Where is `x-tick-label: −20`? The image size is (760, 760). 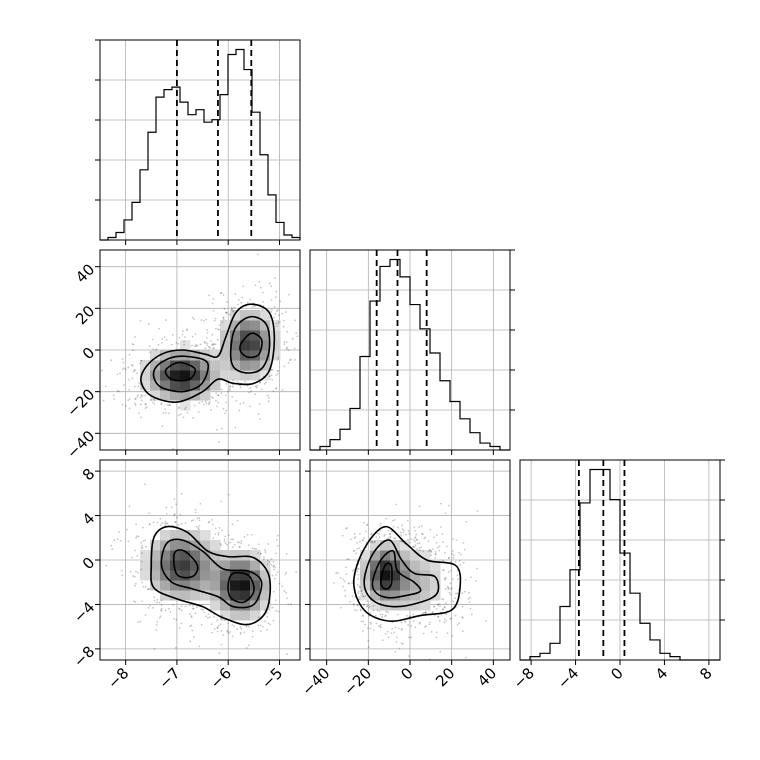
x-tick-label: −20 is located at coordinates (357, 681).